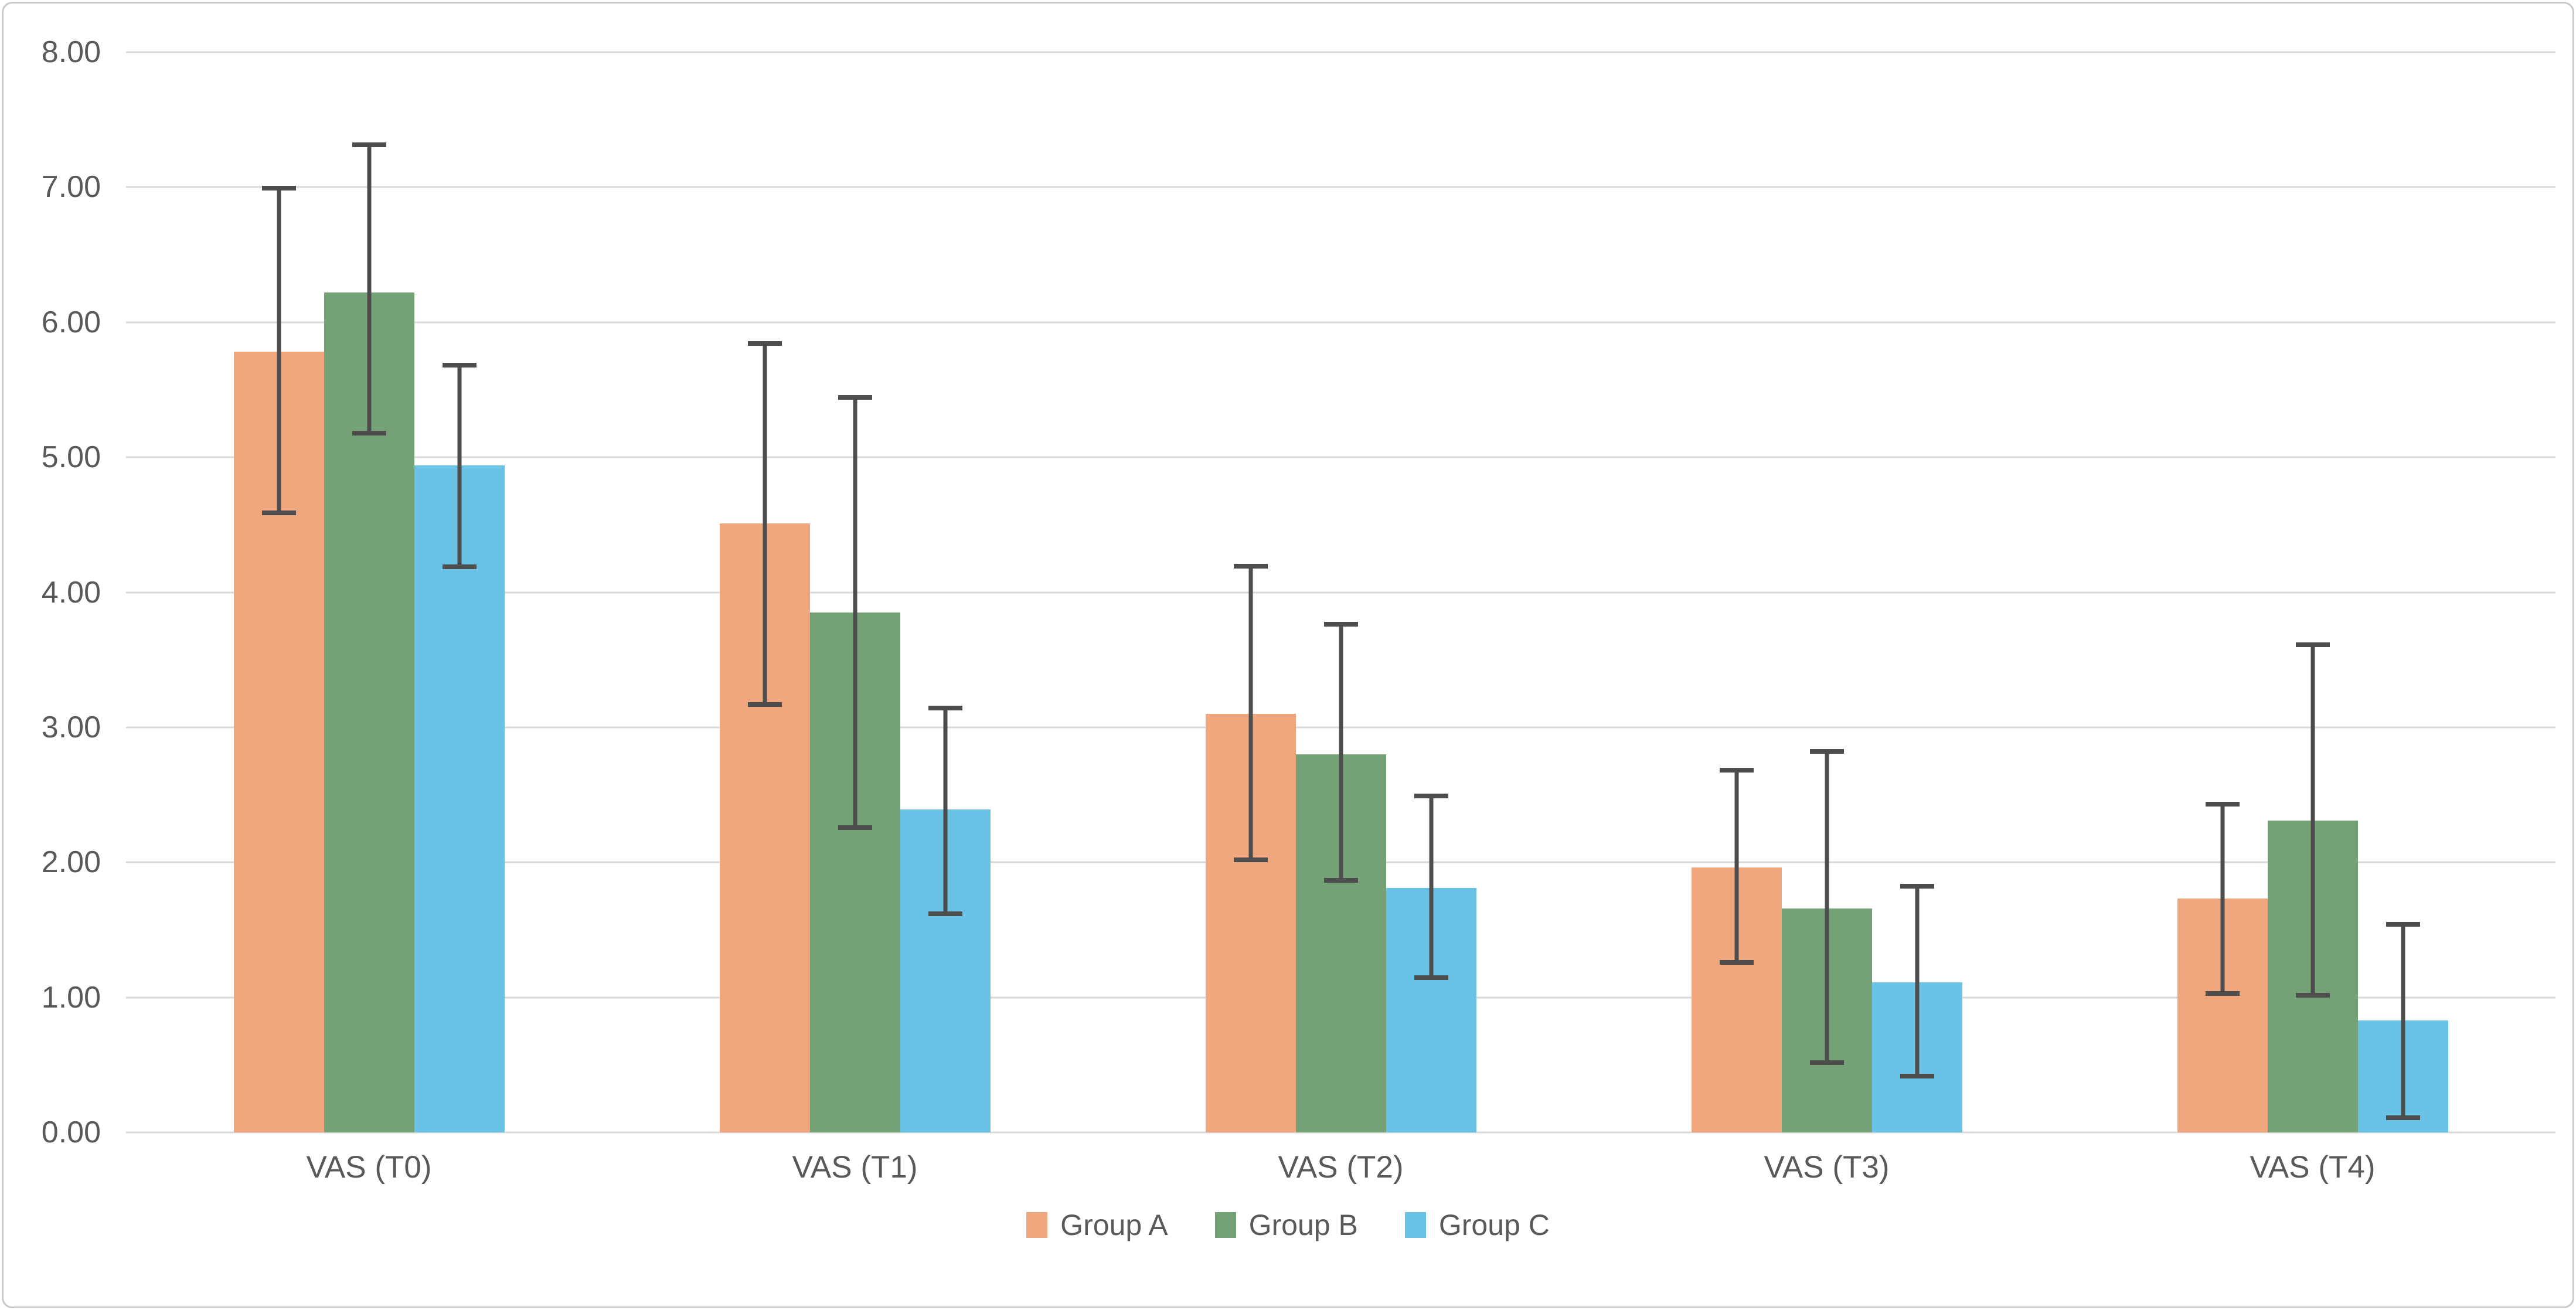 This screenshot has width=2576, height=1310. Describe the element at coordinates (71, 457) in the screenshot. I see `y-axis-tick-label: 5.00` at that location.